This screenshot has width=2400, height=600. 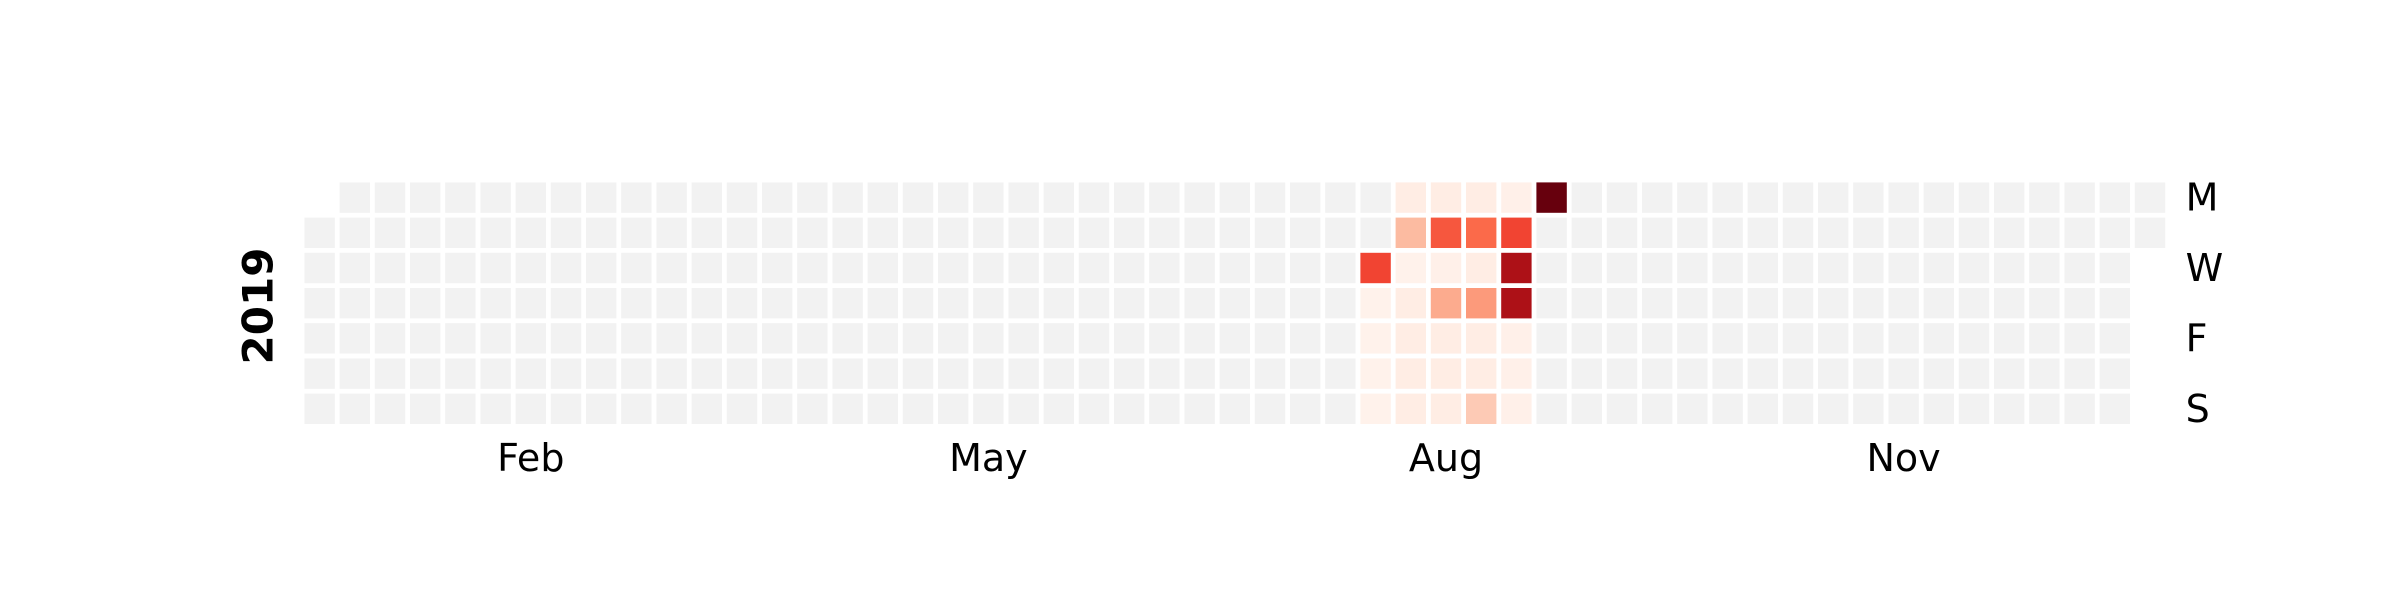 What do you see at coordinates (1904, 458) in the screenshot?
I see `month-tick-label: Nov` at bounding box center [1904, 458].